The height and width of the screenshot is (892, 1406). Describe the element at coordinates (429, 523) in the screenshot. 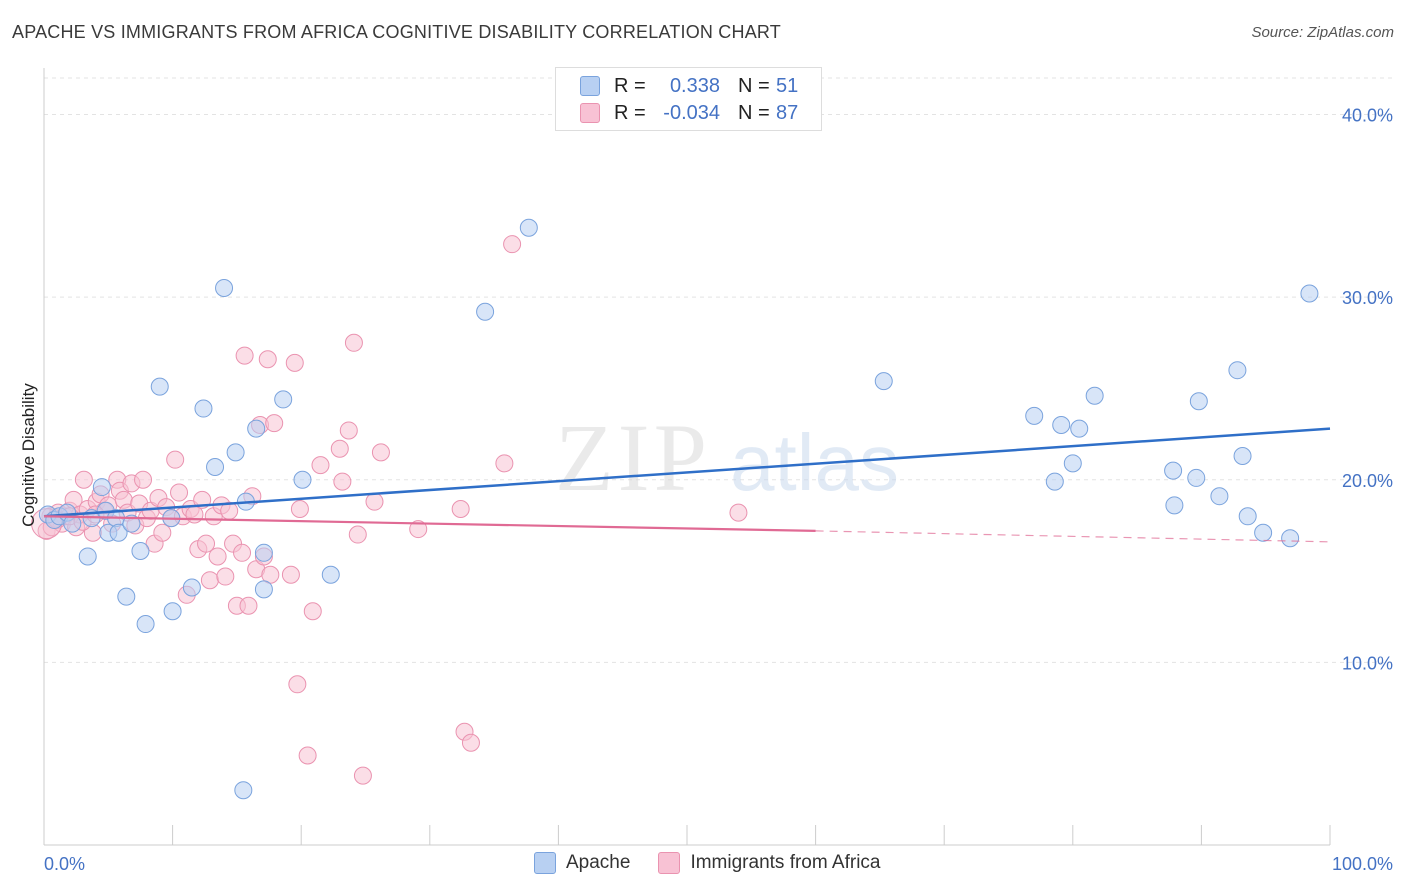

I see `africa-trend-line` at that location.